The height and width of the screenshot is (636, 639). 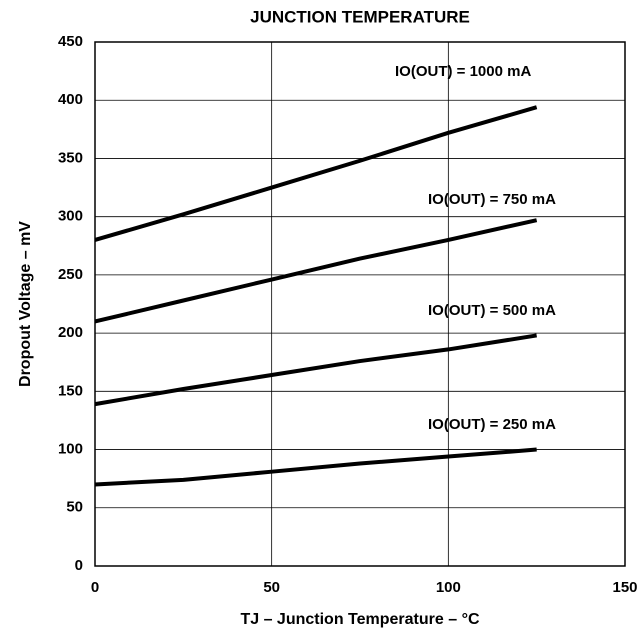 What do you see at coordinates (492, 199) in the screenshot?
I see `series-label: IO(OUT) = 750 mA` at bounding box center [492, 199].